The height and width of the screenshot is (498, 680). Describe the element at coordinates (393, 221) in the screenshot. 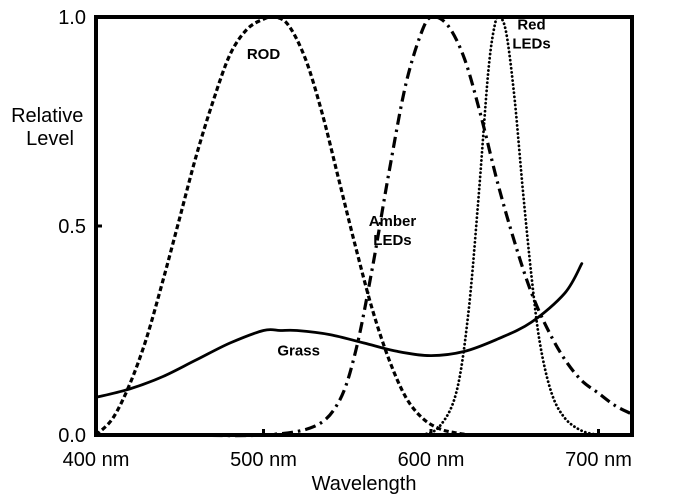

I see `annotation-line: Amber` at that location.